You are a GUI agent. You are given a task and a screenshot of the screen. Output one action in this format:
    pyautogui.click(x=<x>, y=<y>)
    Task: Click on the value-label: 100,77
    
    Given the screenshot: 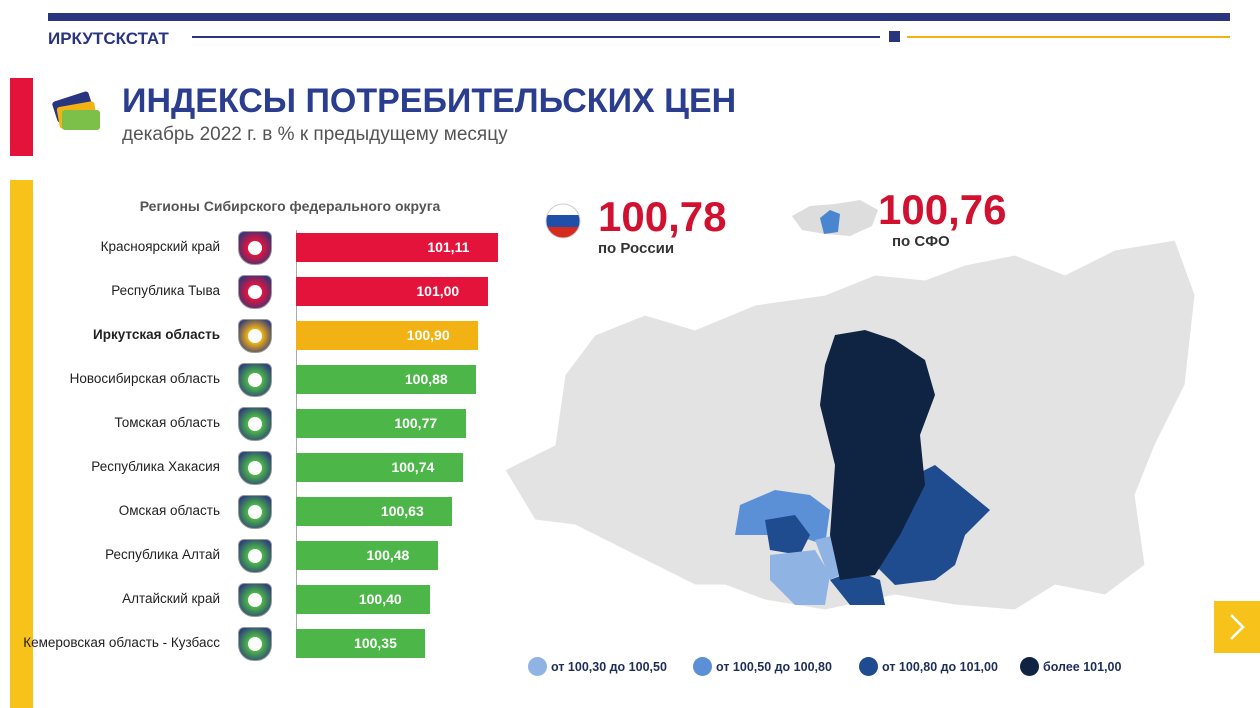 What is the action you would take?
    pyautogui.click(x=416, y=423)
    